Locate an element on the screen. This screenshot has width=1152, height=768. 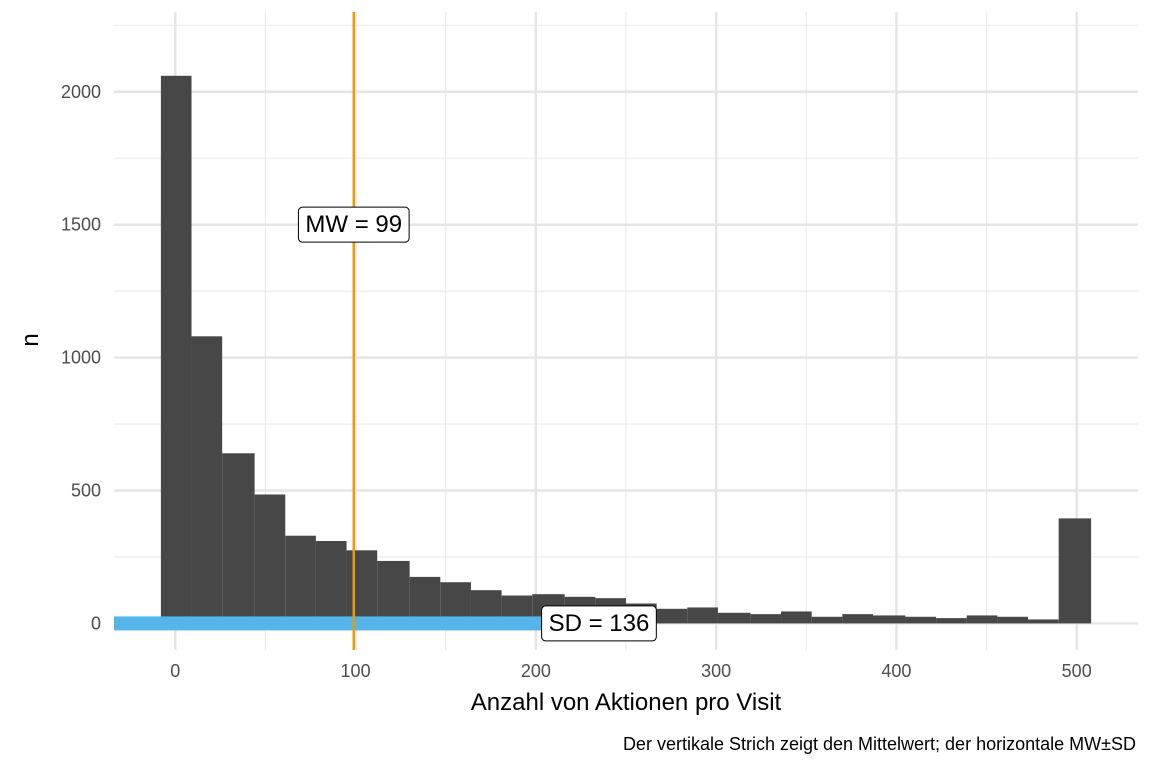
sd-label-box is located at coordinates (599, 623).